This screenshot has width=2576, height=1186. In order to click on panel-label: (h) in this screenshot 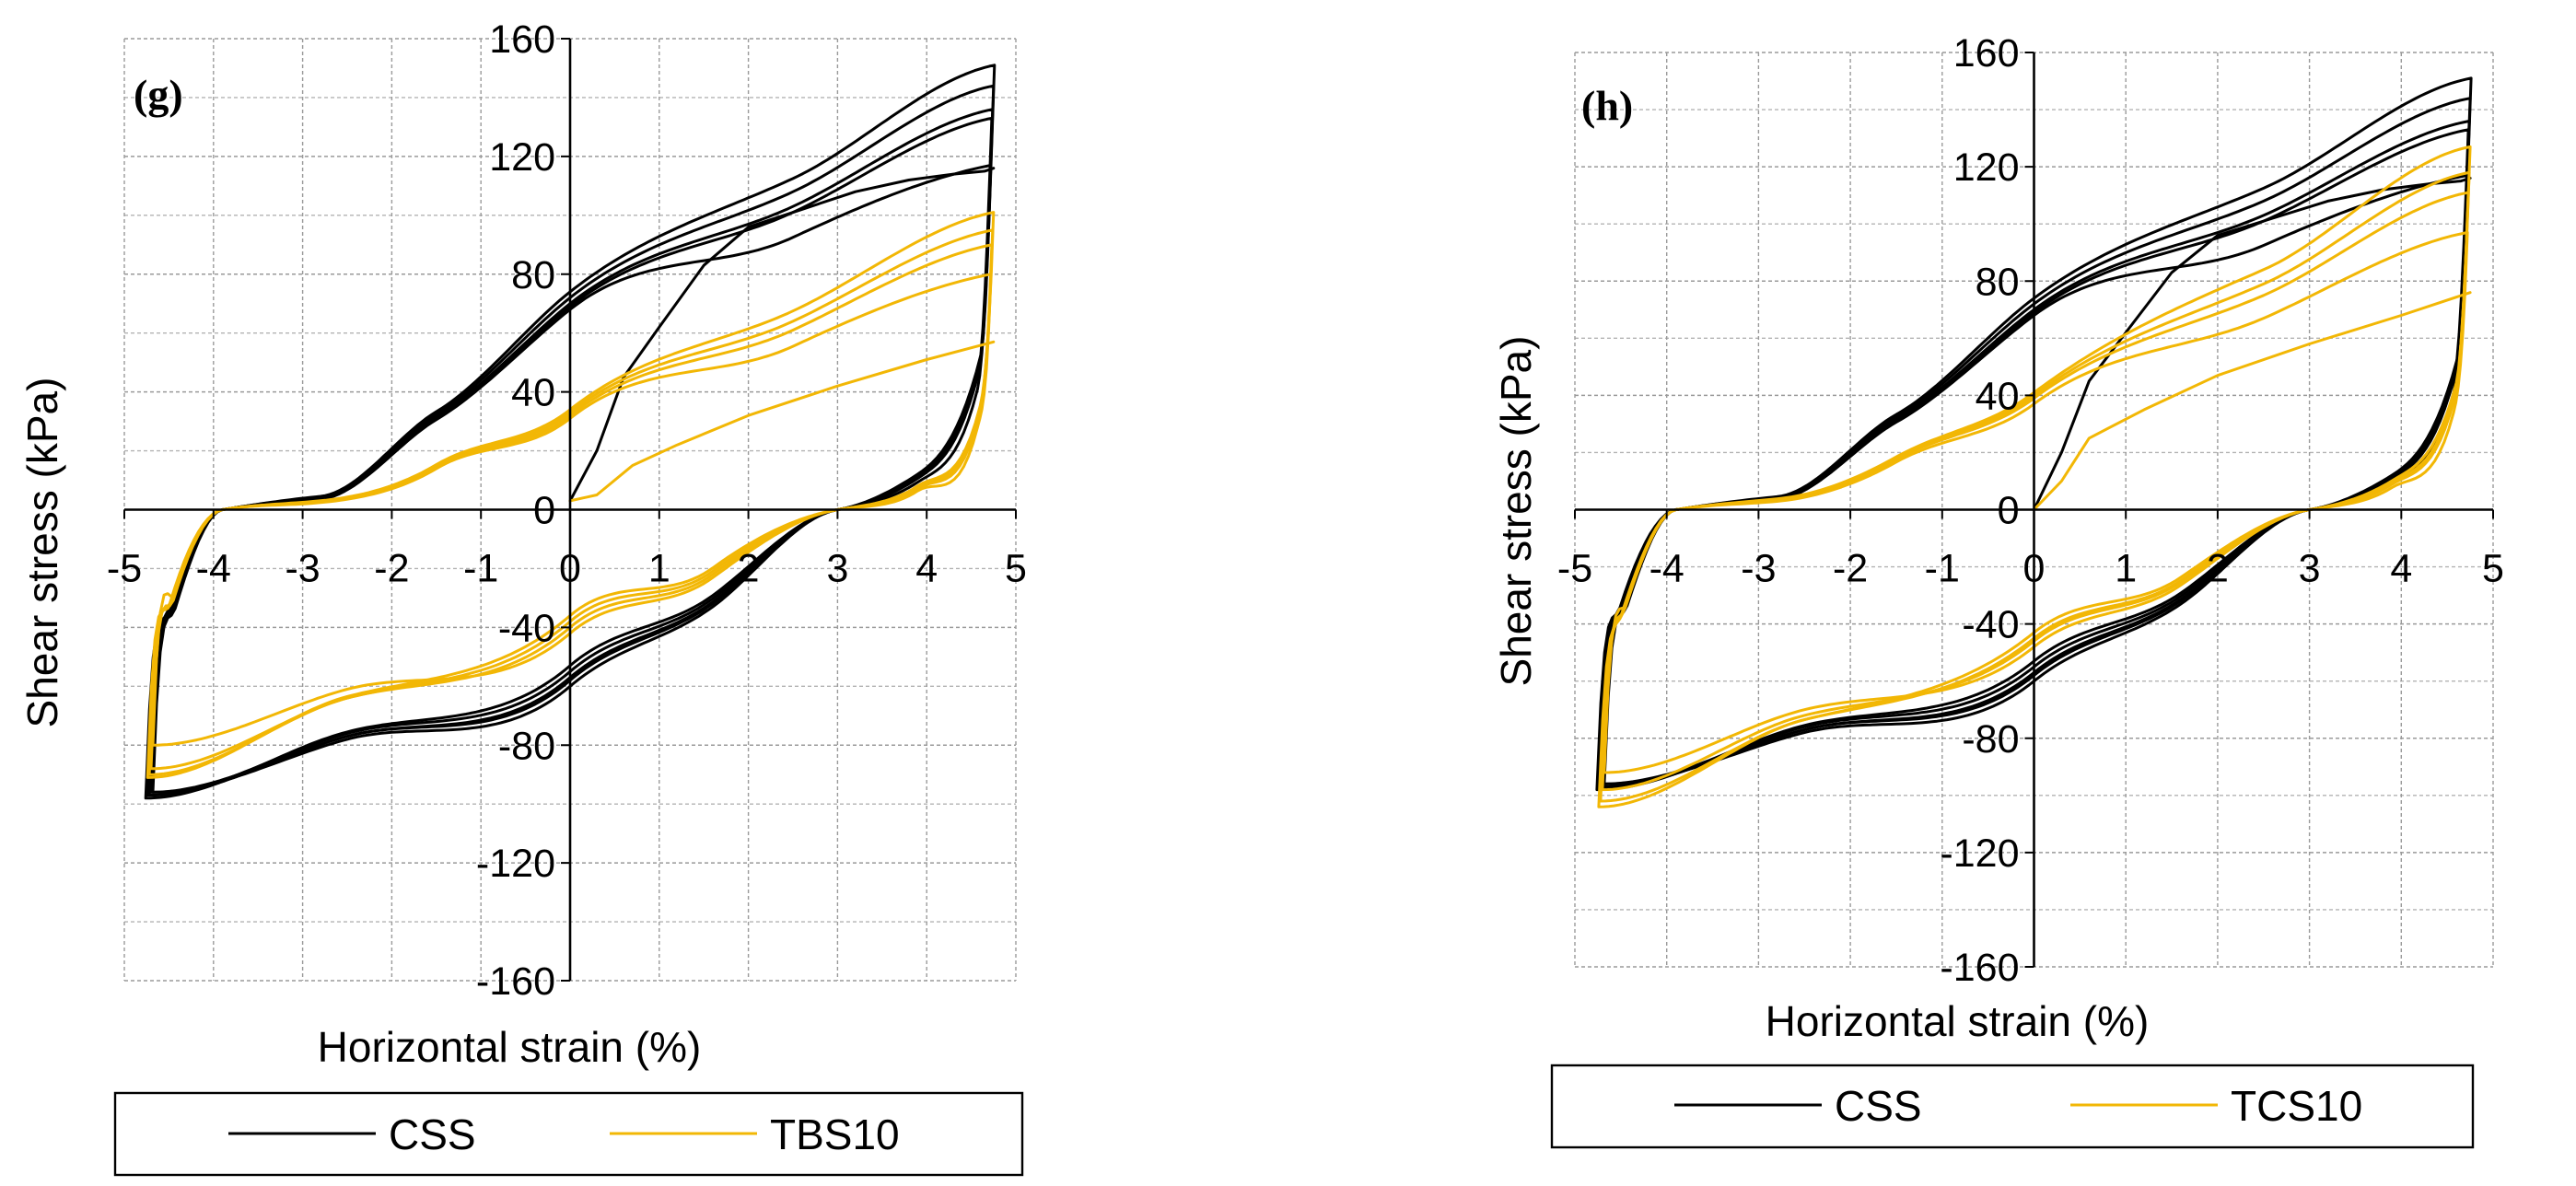, I will do `click(1607, 105)`.